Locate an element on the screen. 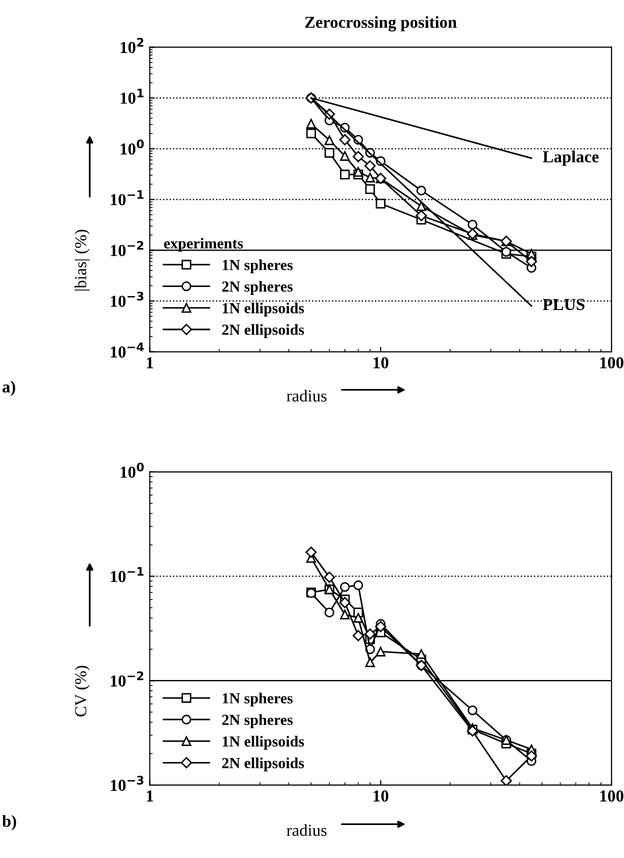  y-axis-title: |bias| (%) is located at coordinates (82, 260).